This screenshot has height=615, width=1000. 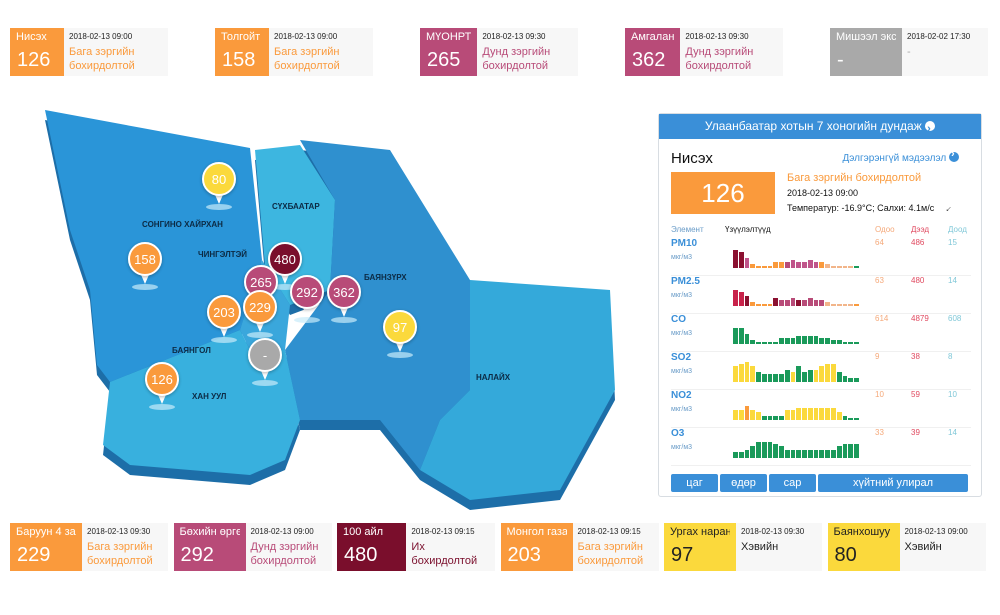 I want to click on station-pin: 362, so click(x=344, y=299).